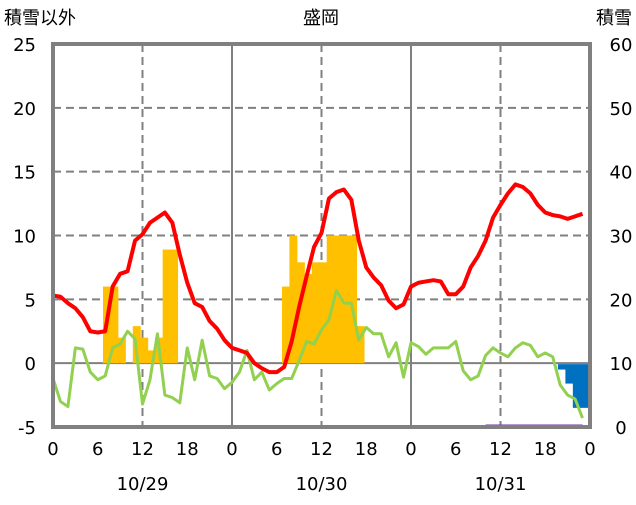  Describe the element at coordinates (40, 18) in the screenshot. I see `left-axis-title: 積雪以外` at that location.